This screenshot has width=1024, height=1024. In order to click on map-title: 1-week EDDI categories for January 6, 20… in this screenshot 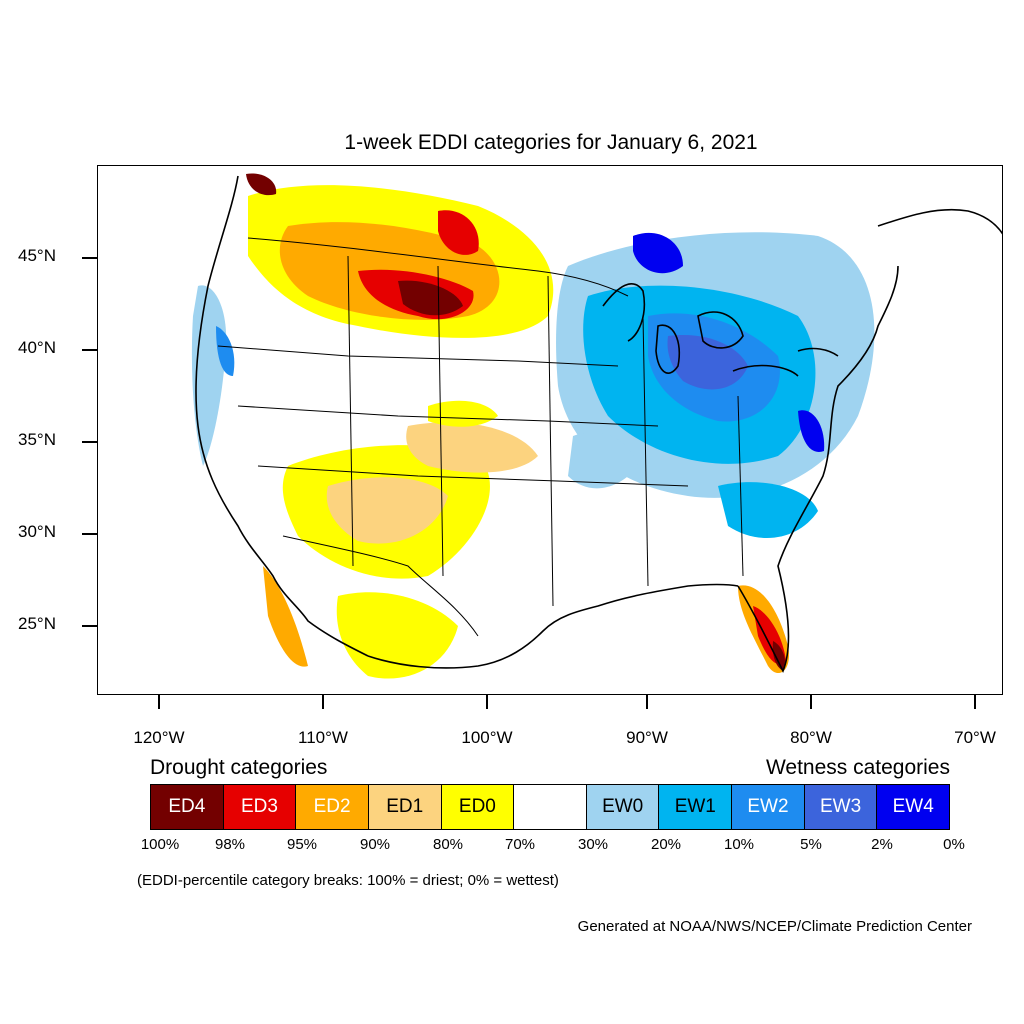, I will do `click(551, 142)`.